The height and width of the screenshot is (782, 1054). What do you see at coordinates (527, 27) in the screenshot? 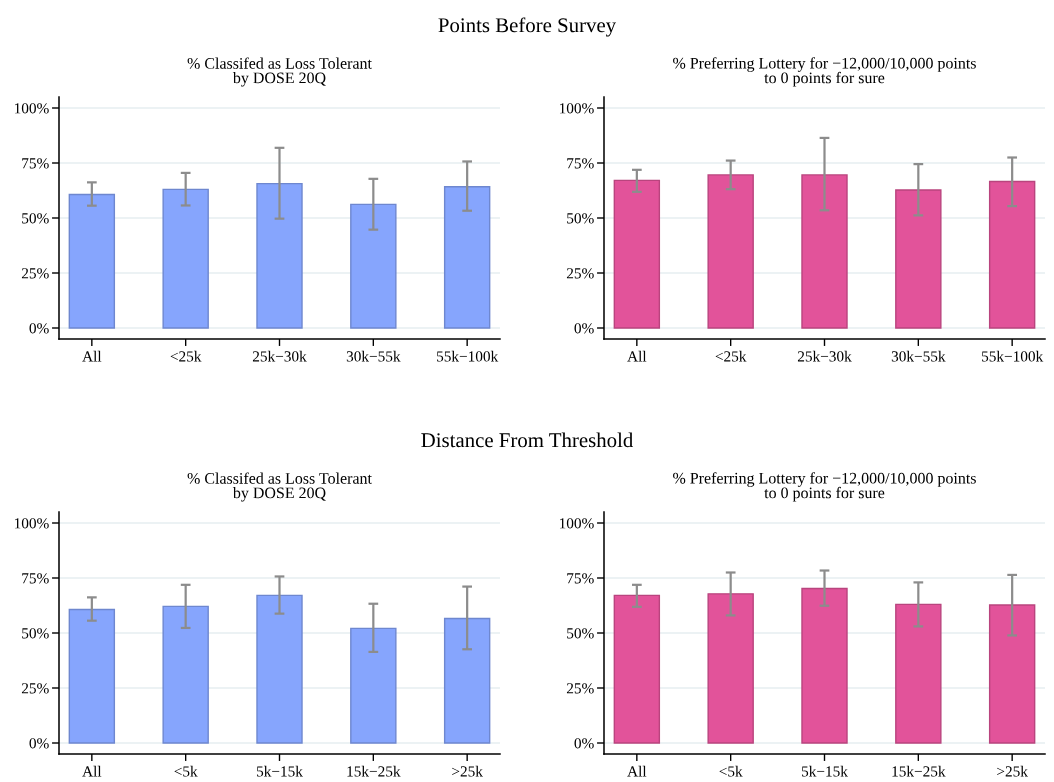
I see `text: Points Before Survey` at bounding box center [527, 27].